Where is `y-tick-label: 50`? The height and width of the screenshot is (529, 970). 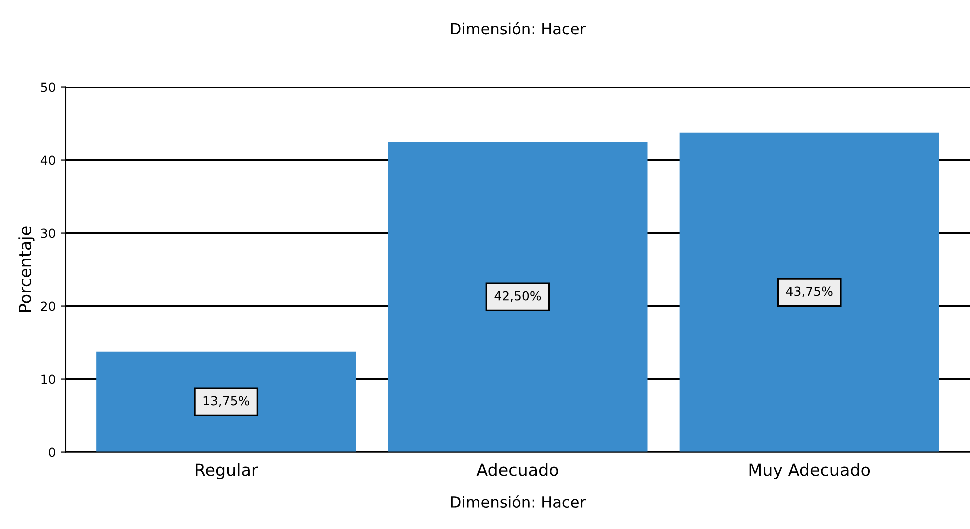
y-tick-label: 50 is located at coordinates (48, 87).